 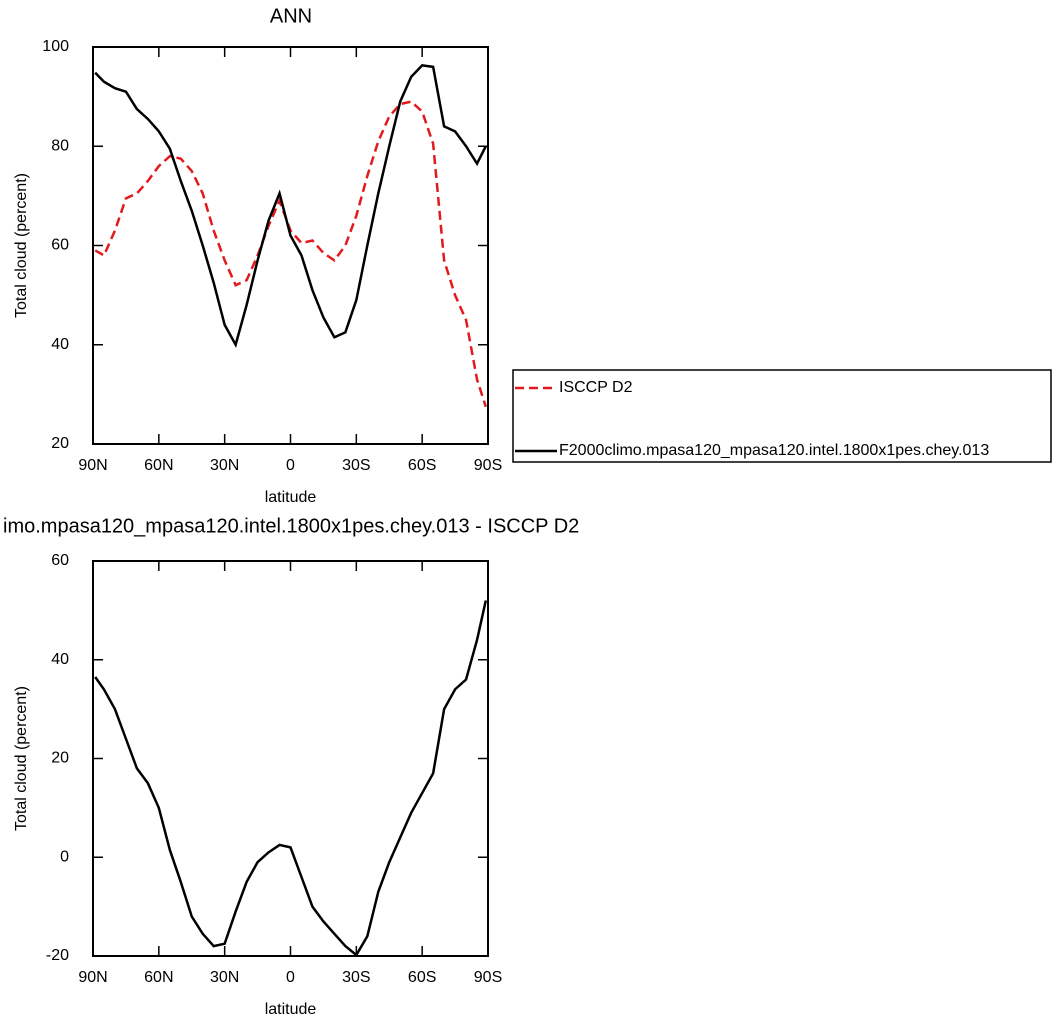 I want to click on legend-box, so click(x=782, y=416).